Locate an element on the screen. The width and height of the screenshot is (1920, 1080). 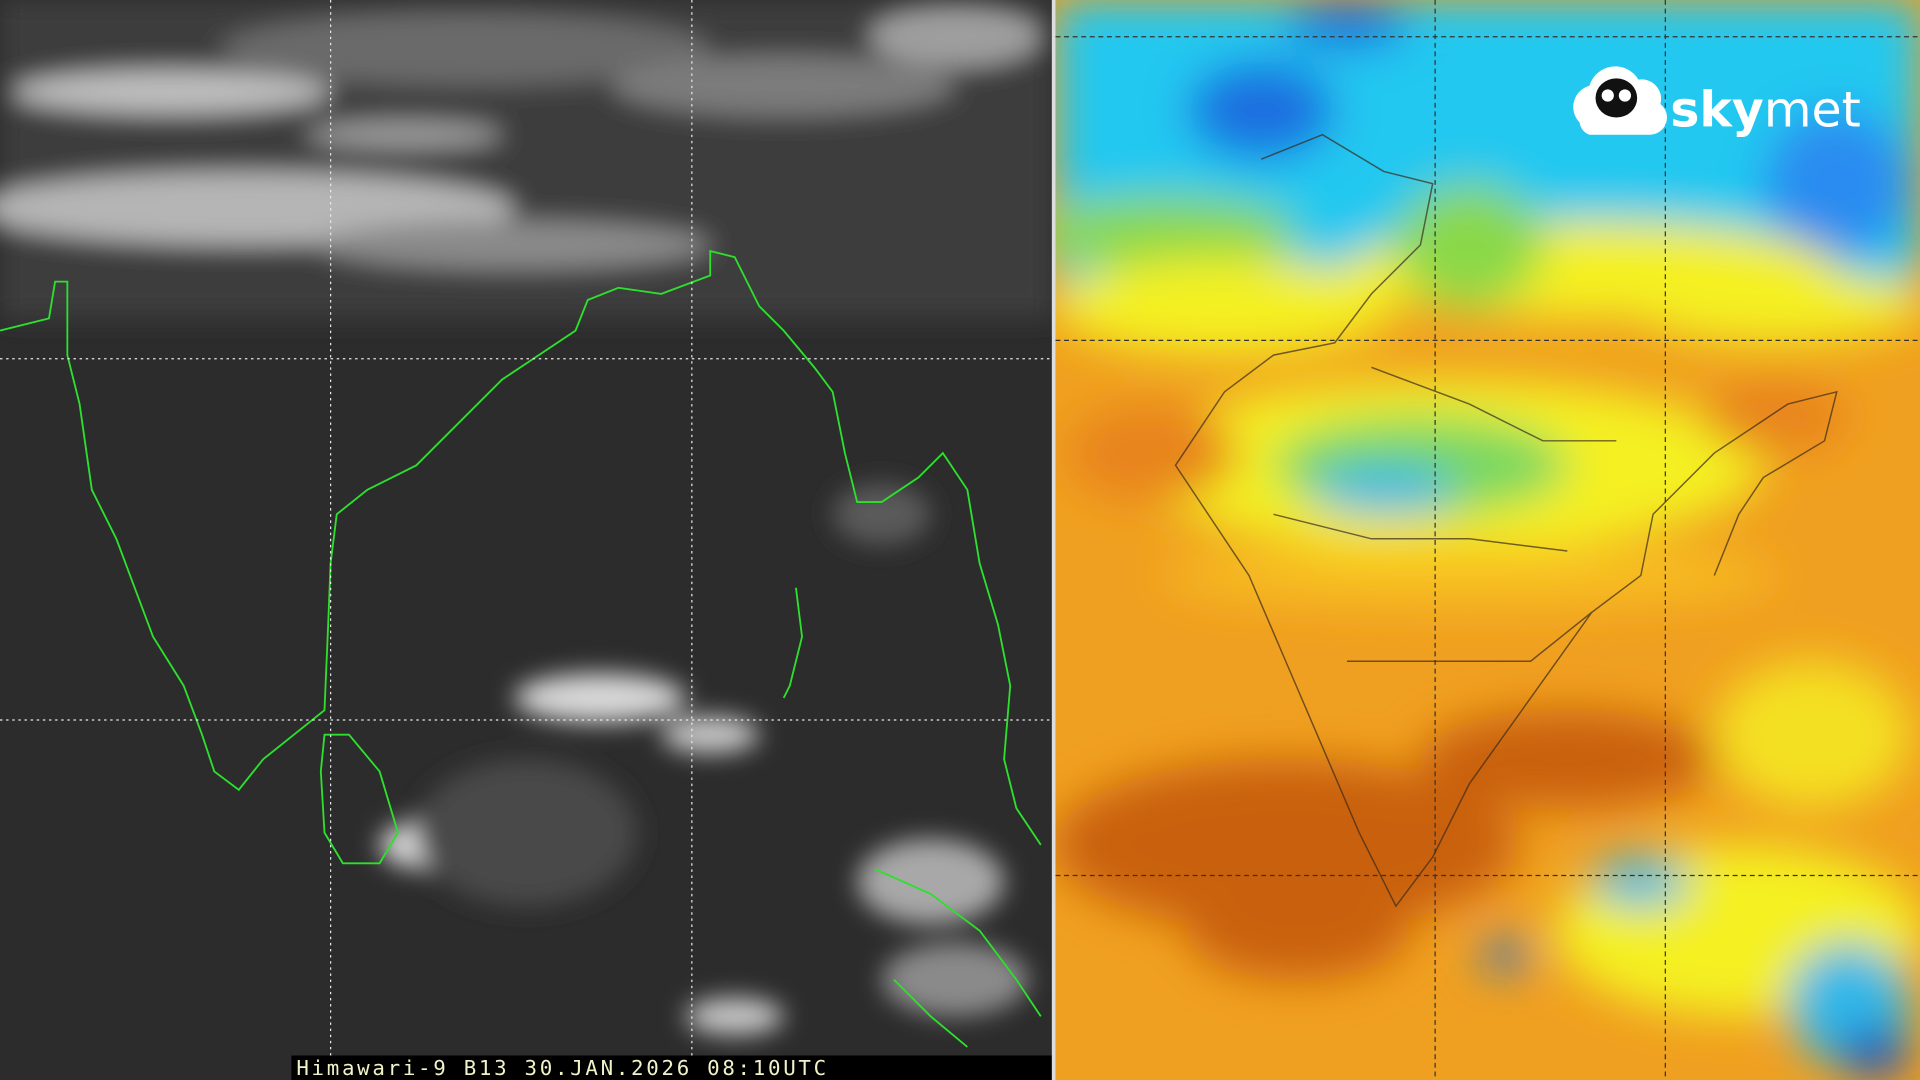
divider is located at coordinates (1053, 540).